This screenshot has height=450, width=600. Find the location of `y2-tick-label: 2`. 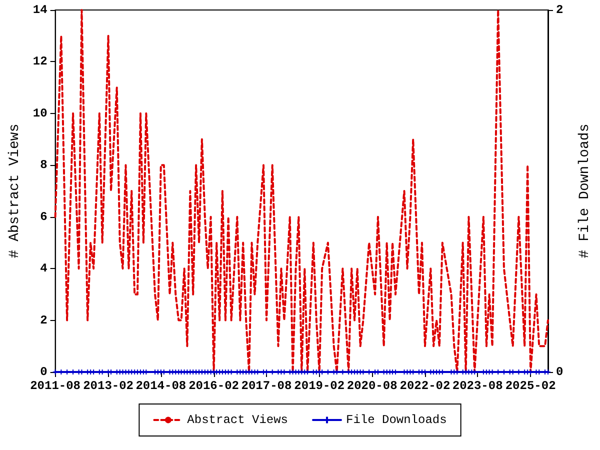

y2-tick-label: 2 is located at coordinates (560, 10).